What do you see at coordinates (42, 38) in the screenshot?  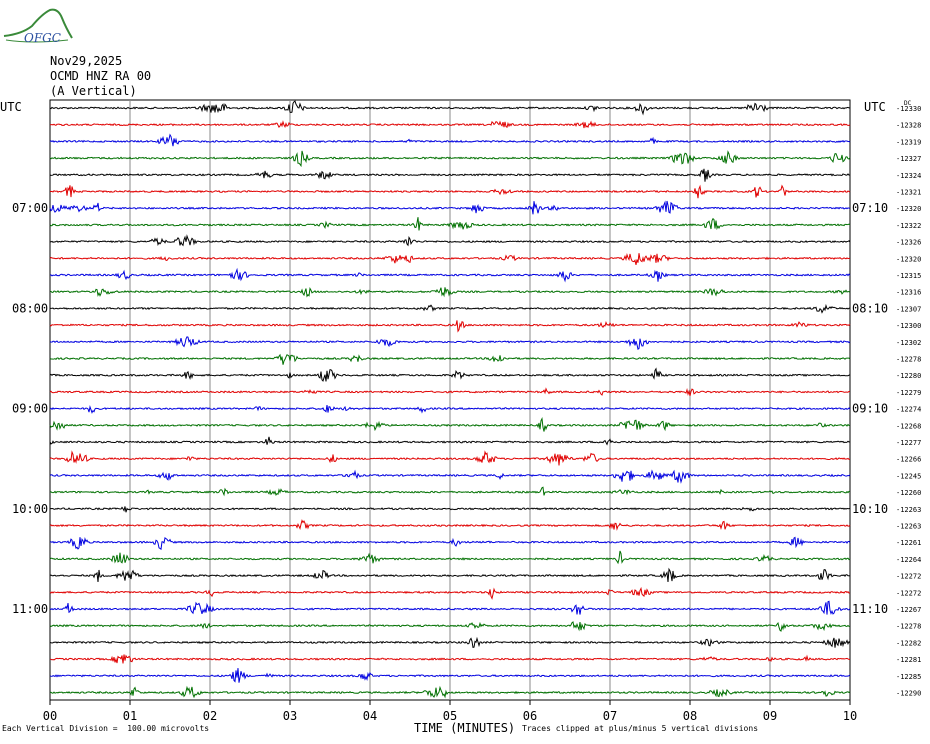 I see `svg-text: OFGC` at bounding box center [42, 38].